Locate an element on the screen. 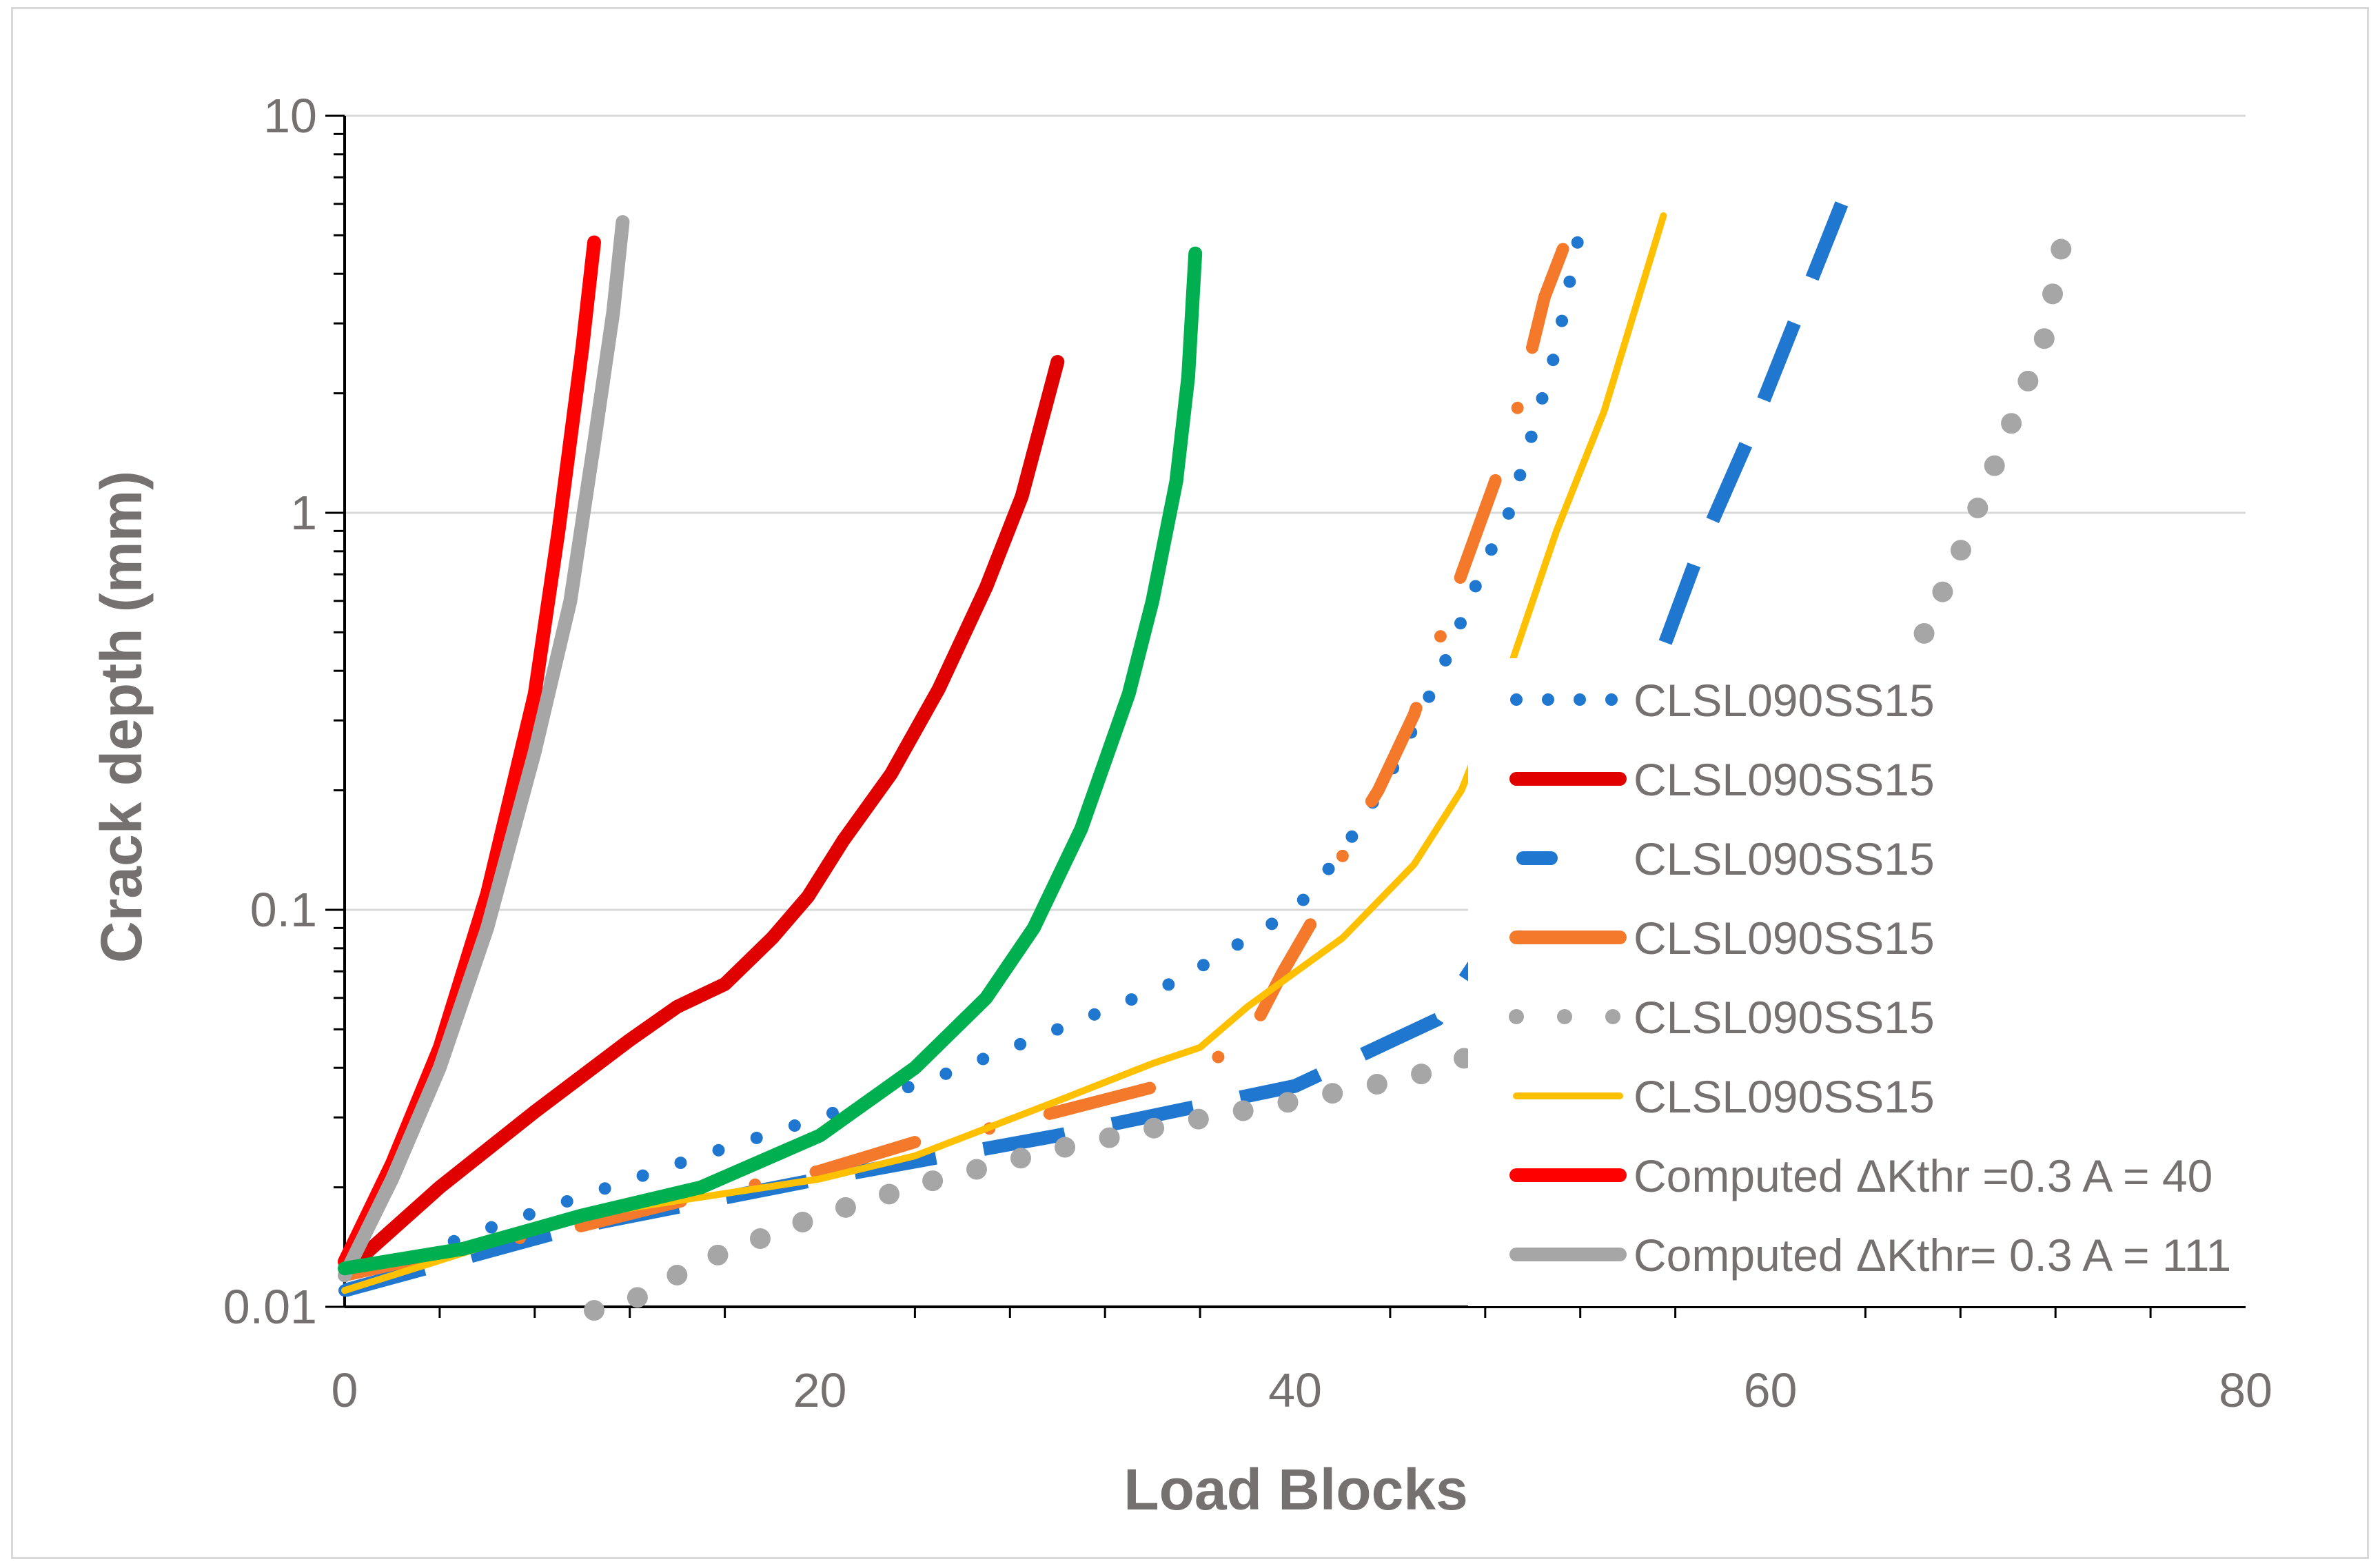  x-tick-label: 60 is located at coordinates (1771, 1390).